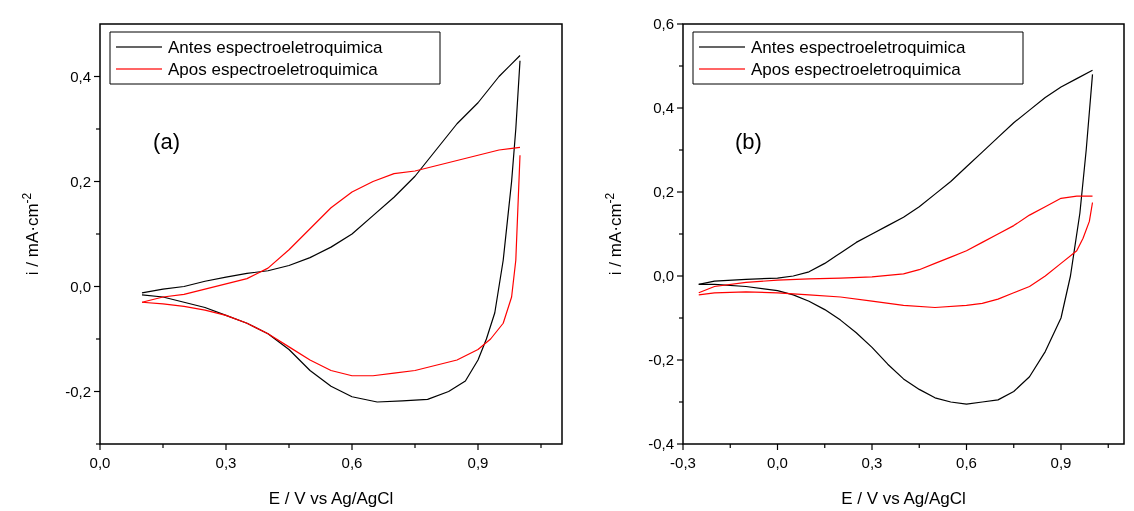 Image resolution: width=1134 pixels, height=511 pixels. What do you see at coordinates (683, 462) in the screenshot?
I see `x-tick-label: -0,3` at bounding box center [683, 462].